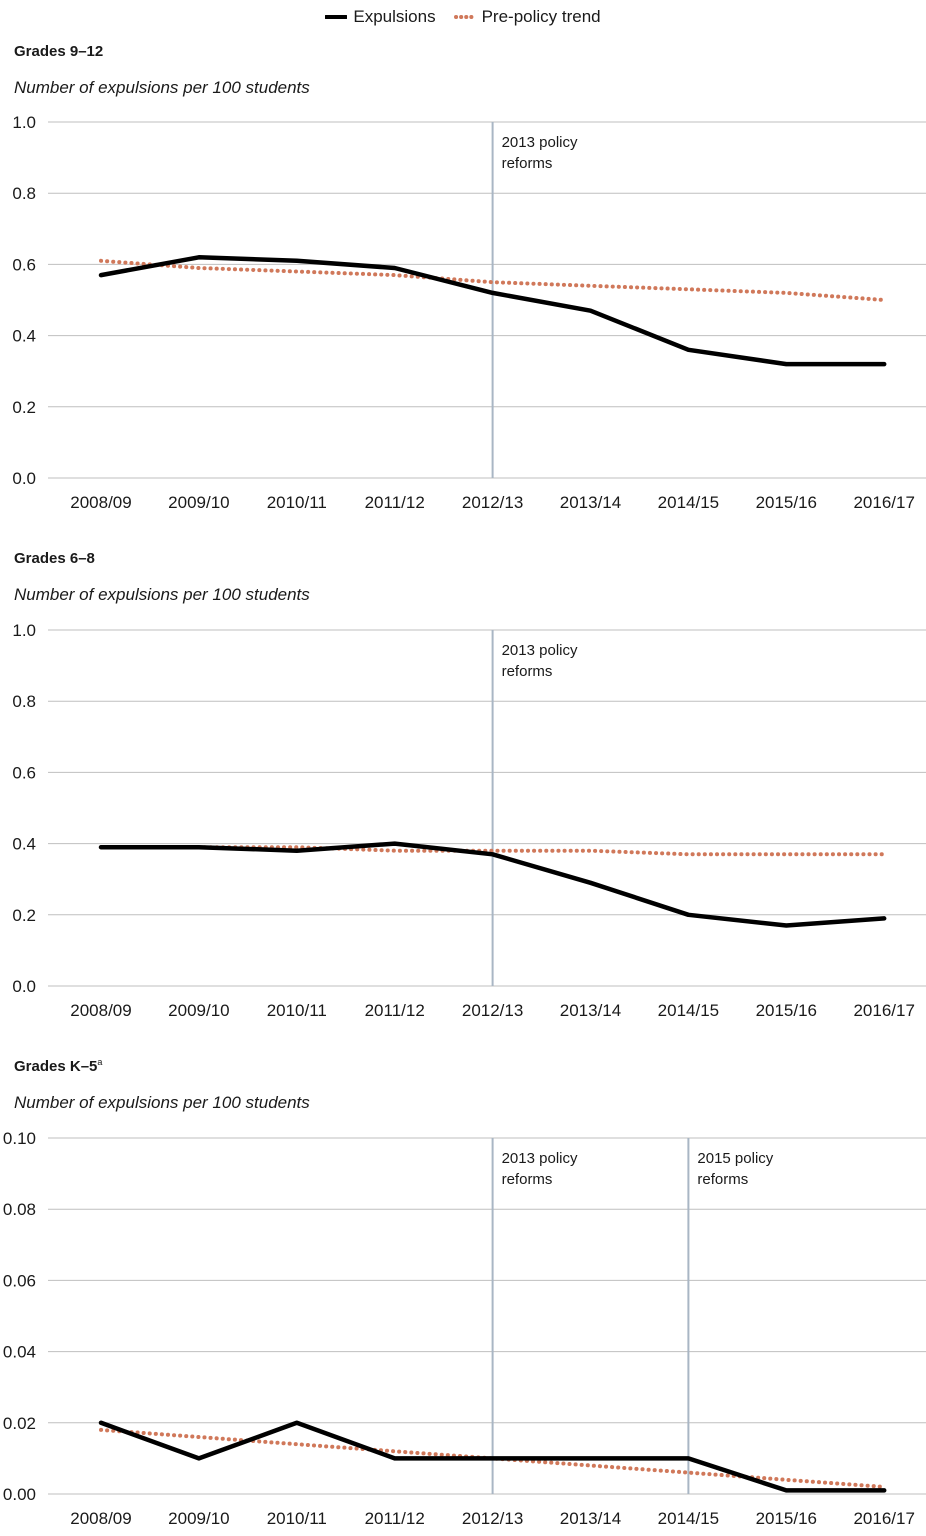 The width and height of the screenshot is (926, 1536). What do you see at coordinates (19, 1494) in the screenshot?
I see `y-tick-label: 0.00` at bounding box center [19, 1494].